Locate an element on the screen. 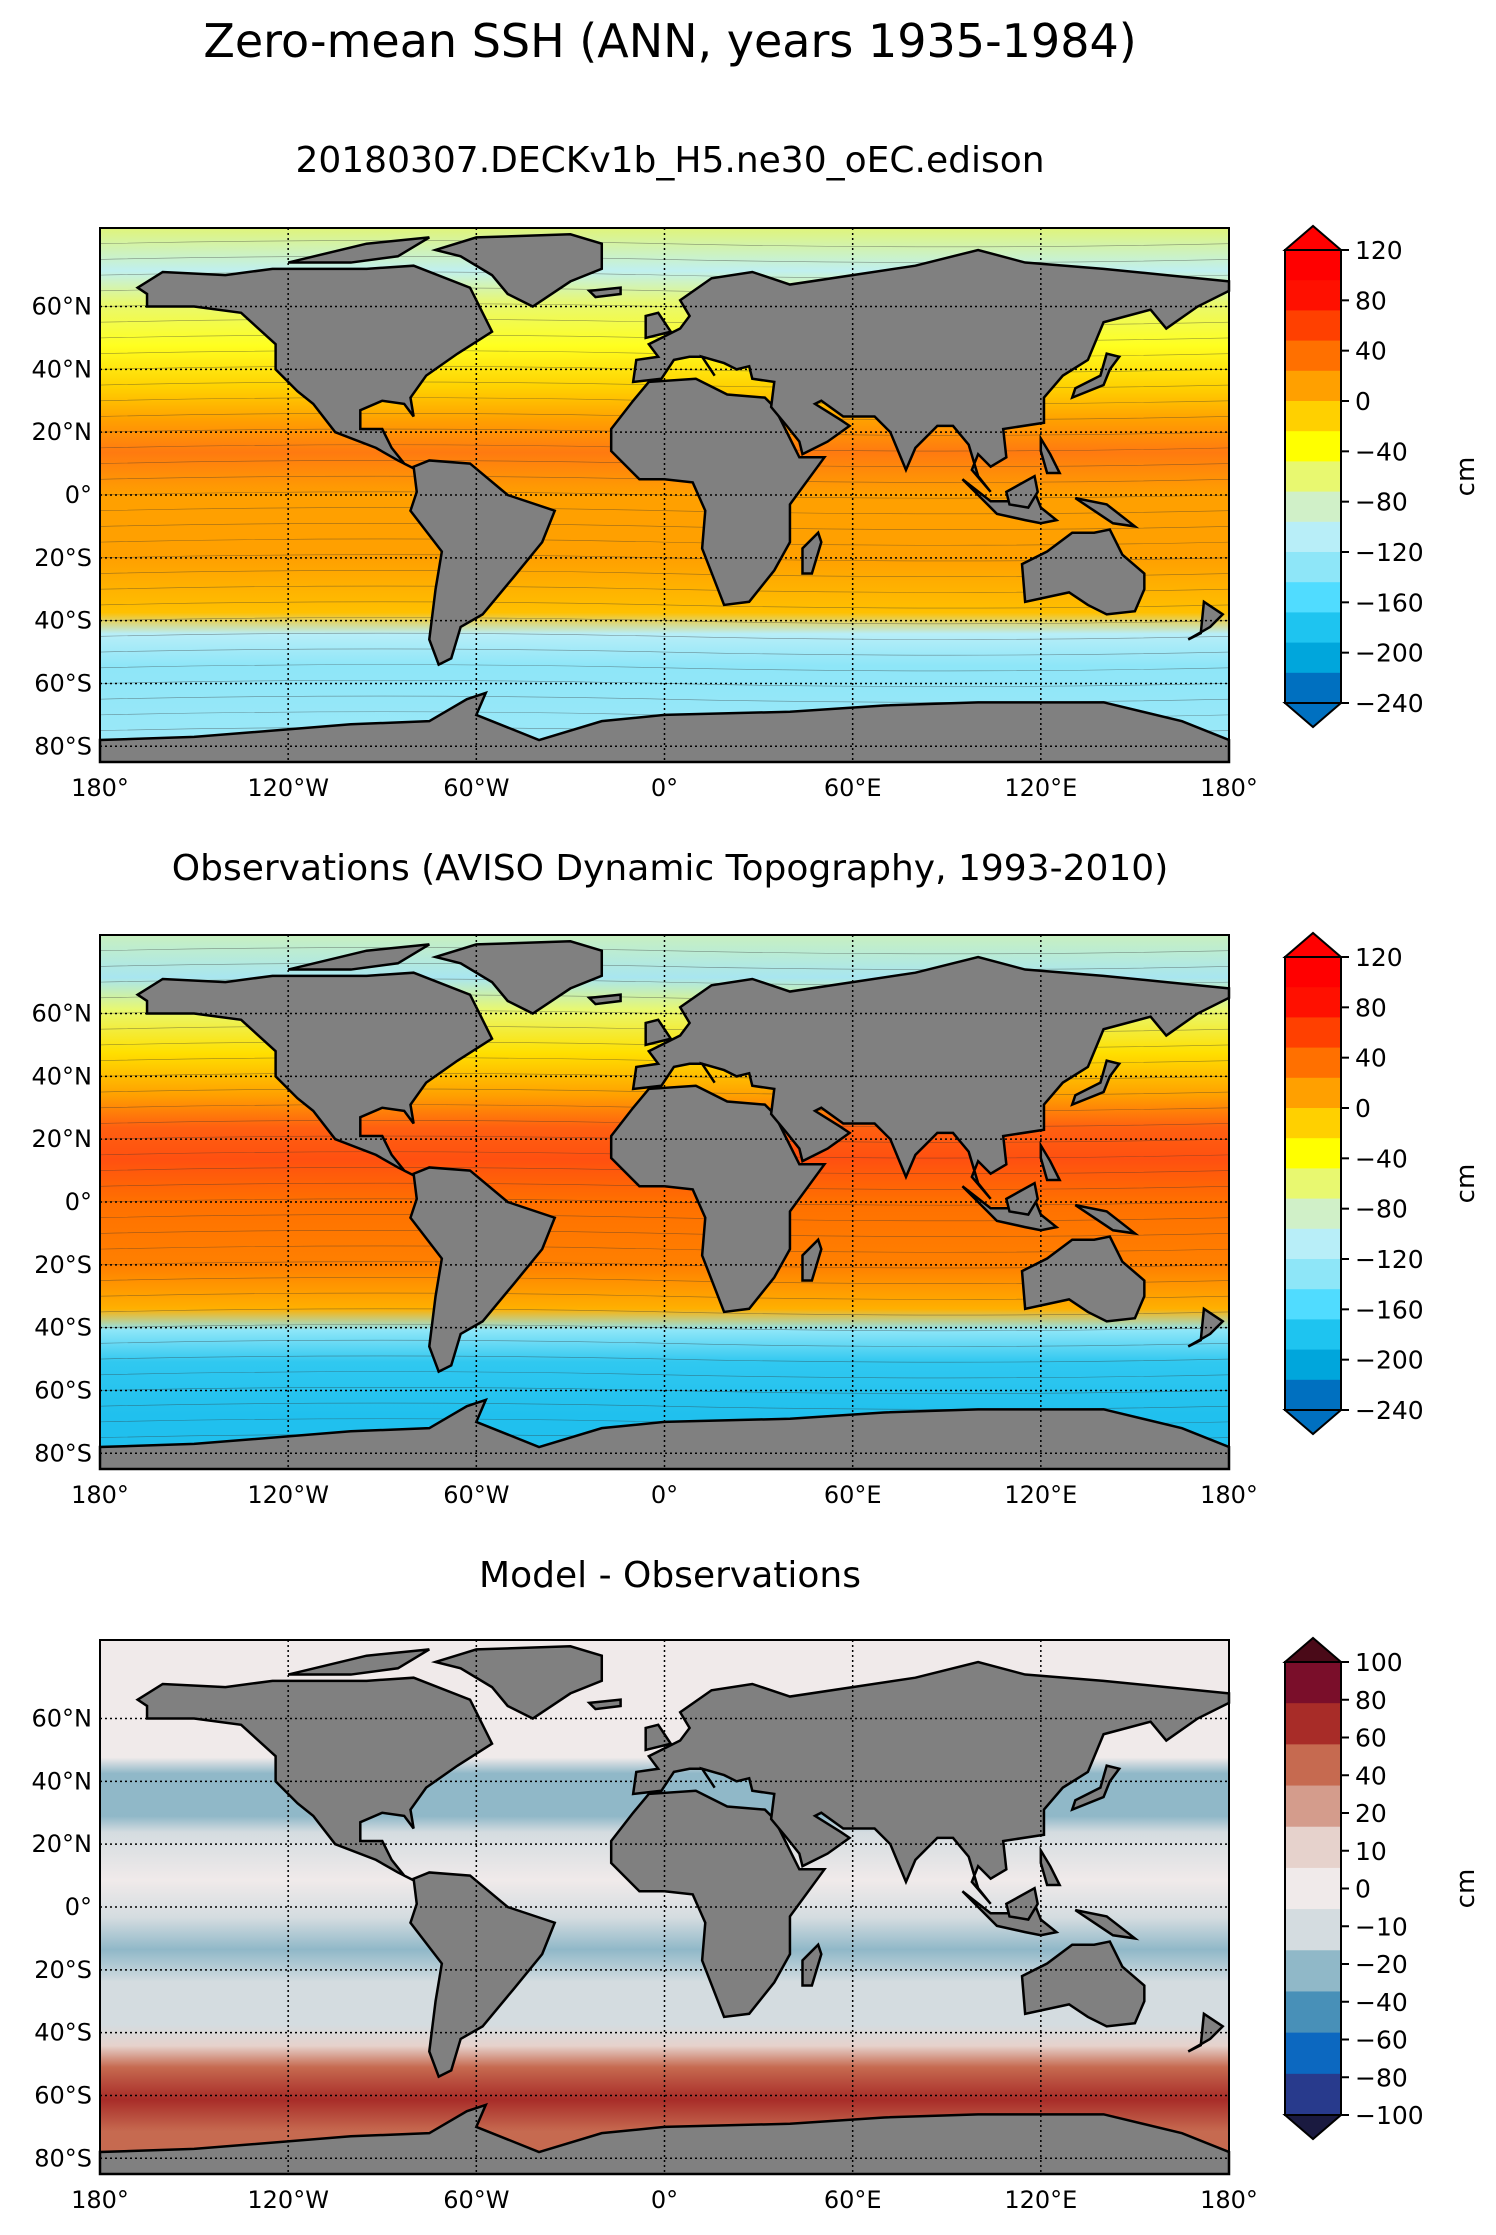 This screenshot has width=1496, height=2235. panel3-title: Model - Observations is located at coordinates (670, 1575).